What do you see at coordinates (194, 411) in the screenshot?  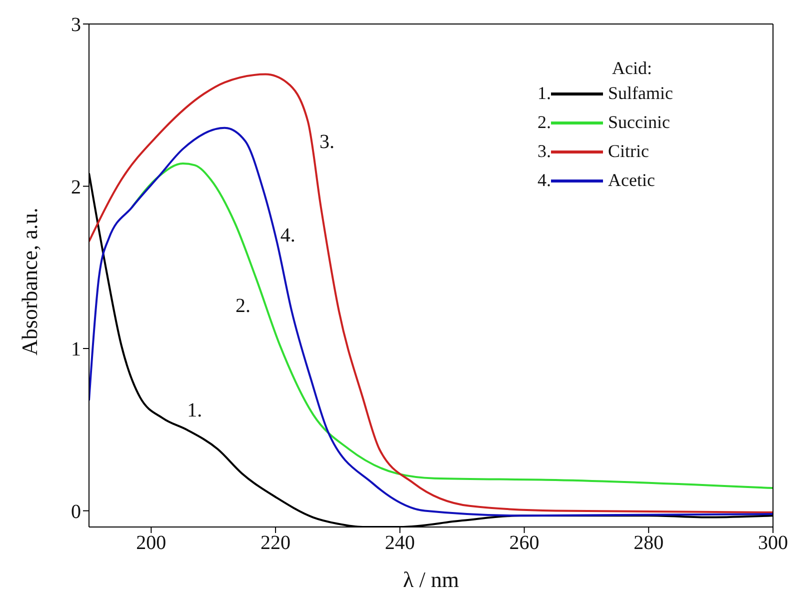 I see `annotation: 1.` at bounding box center [194, 411].